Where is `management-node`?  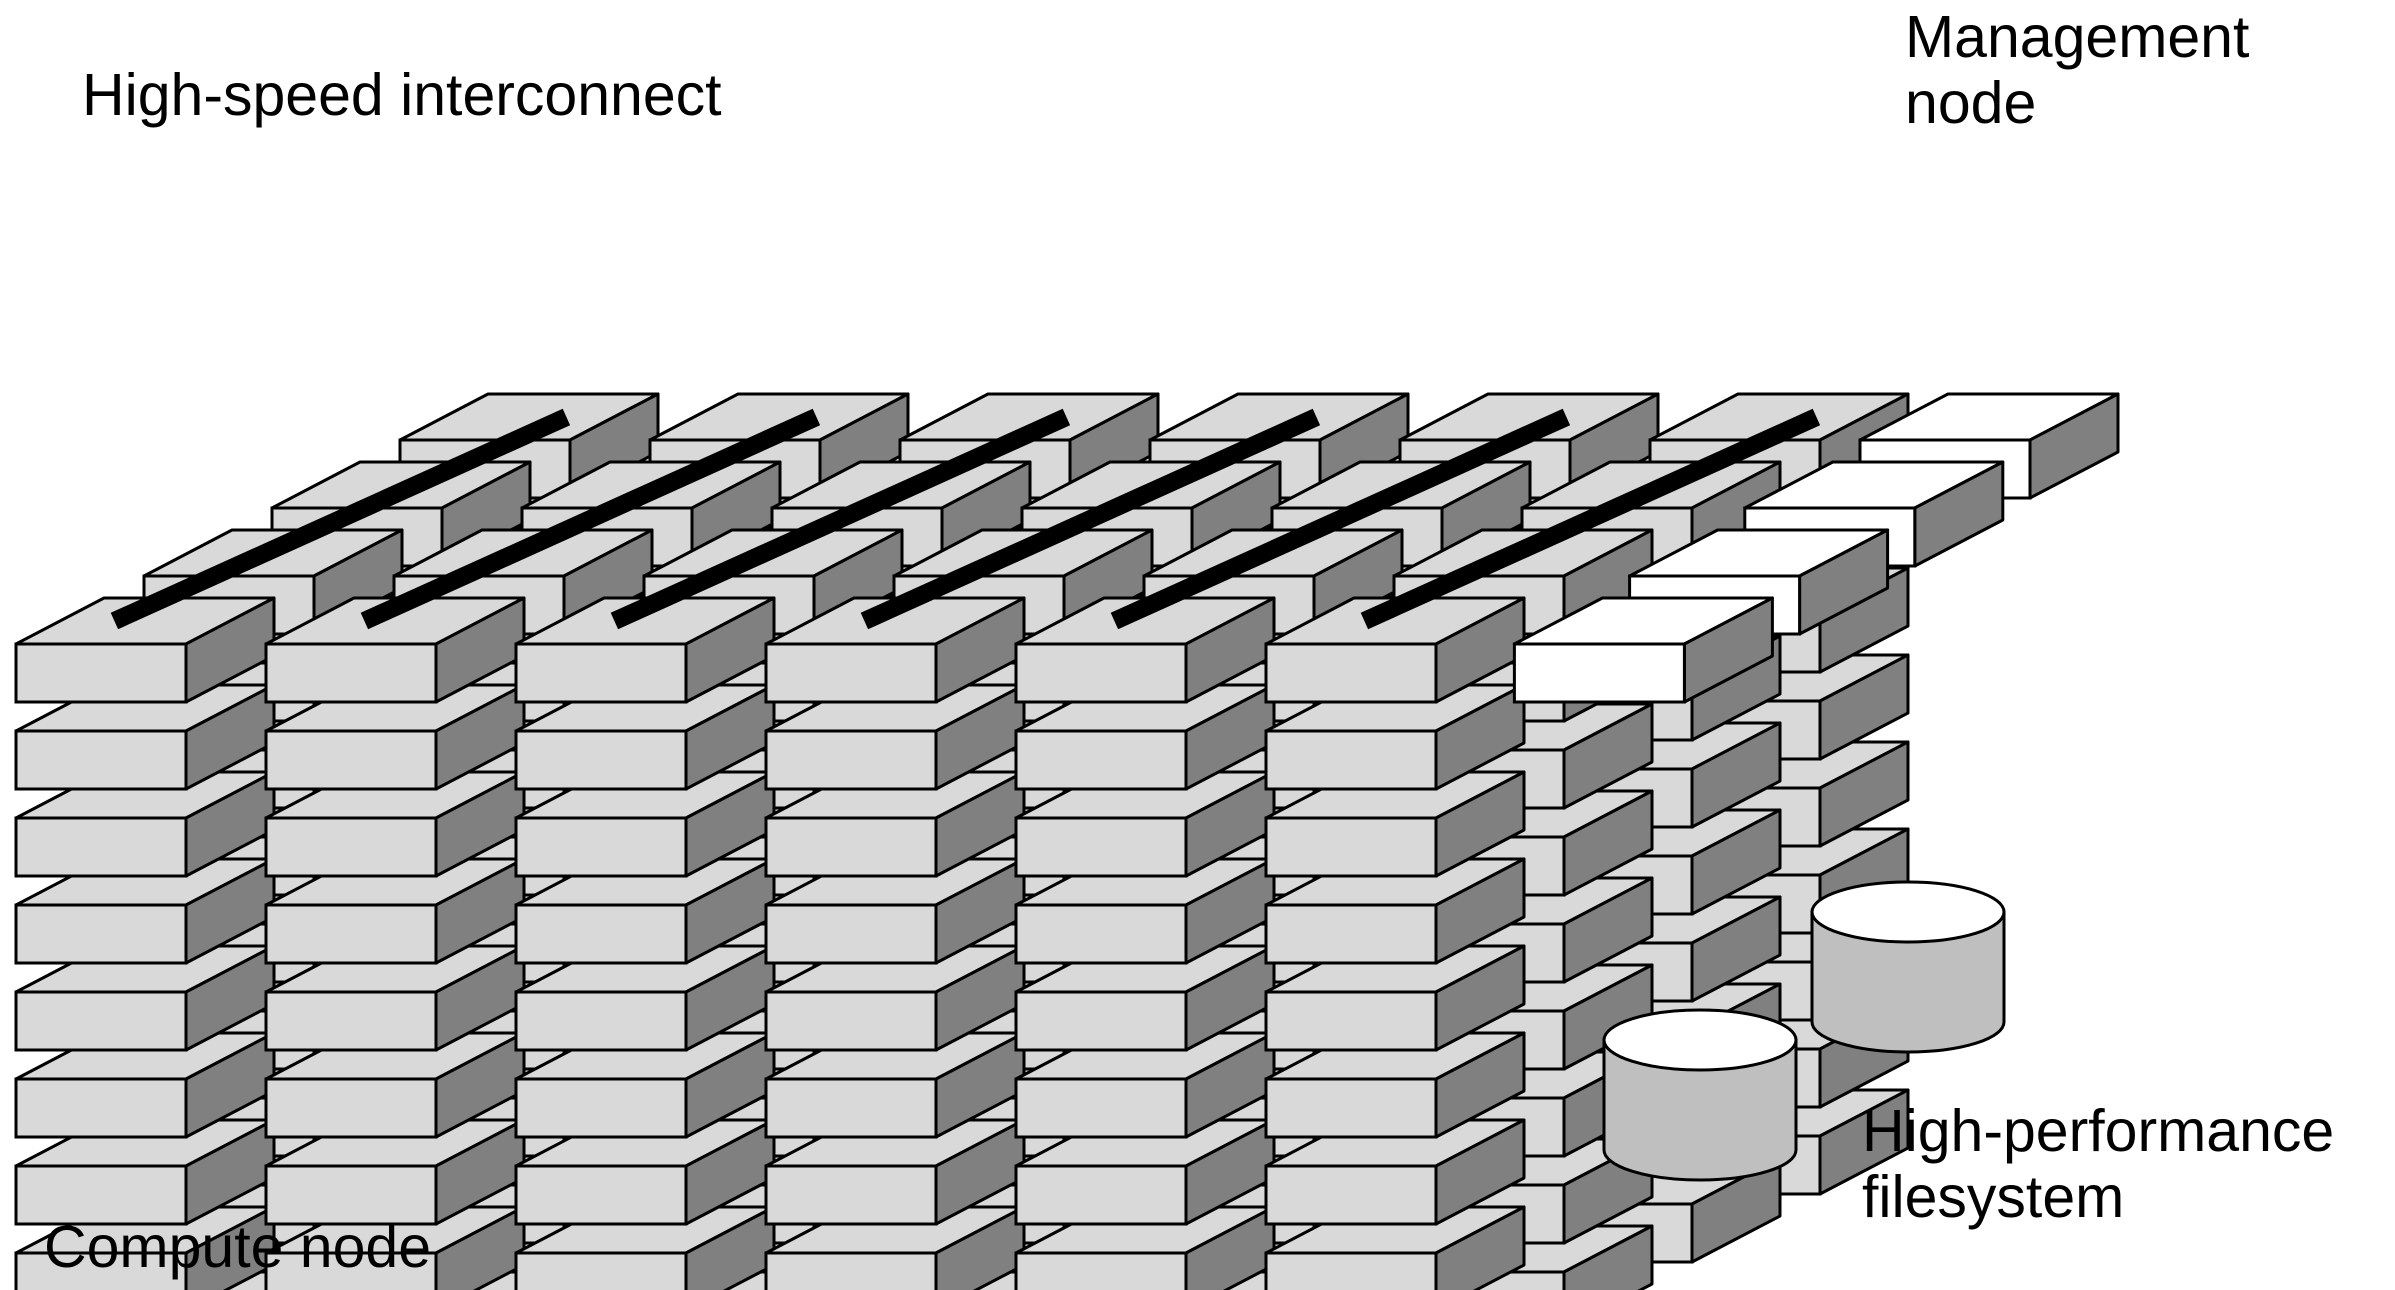 management-node is located at coordinates (1643, 650).